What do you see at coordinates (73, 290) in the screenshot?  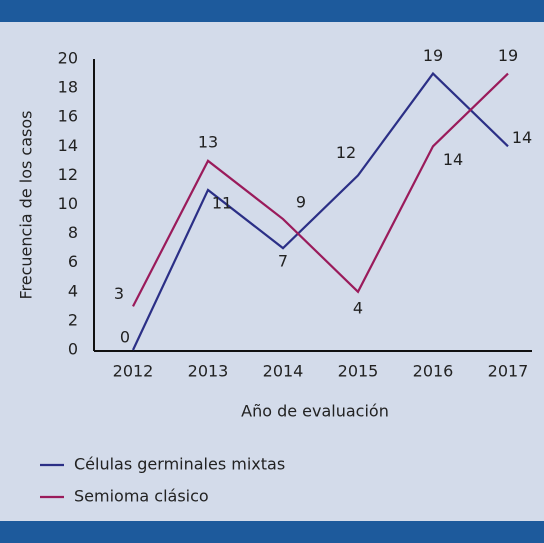 I see `y-tick-label: 4` at bounding box center [73, 290].